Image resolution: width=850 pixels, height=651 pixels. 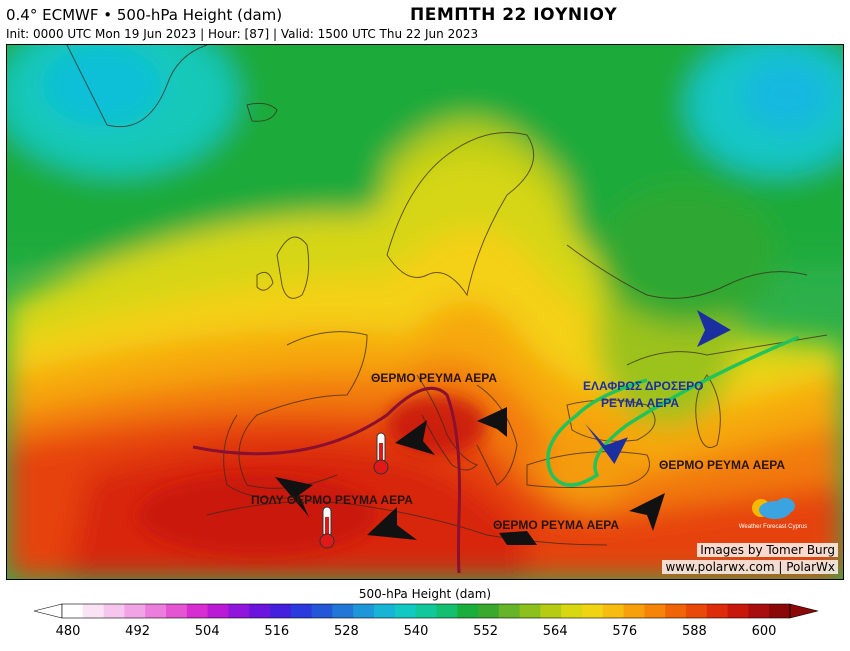 I want to click on map-day-title: ΠΕΜΠΤΗ 22 ΙΟΥΝΙΟΥ, so click(x=514, y=15).